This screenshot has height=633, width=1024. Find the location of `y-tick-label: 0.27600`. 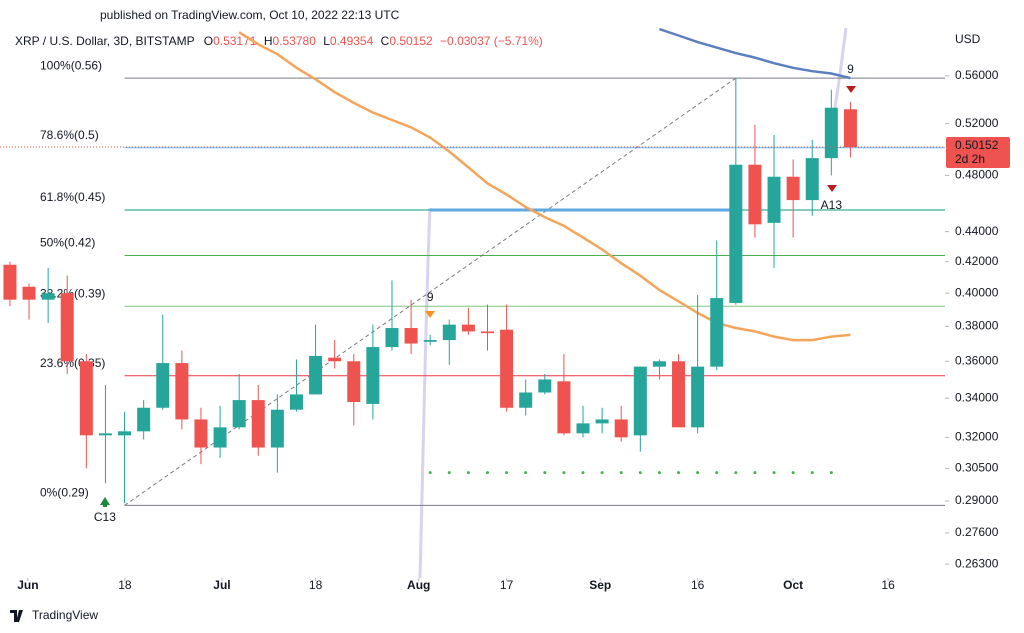

y-tick-label: 0.27600 is located at coordinates (977, 532).